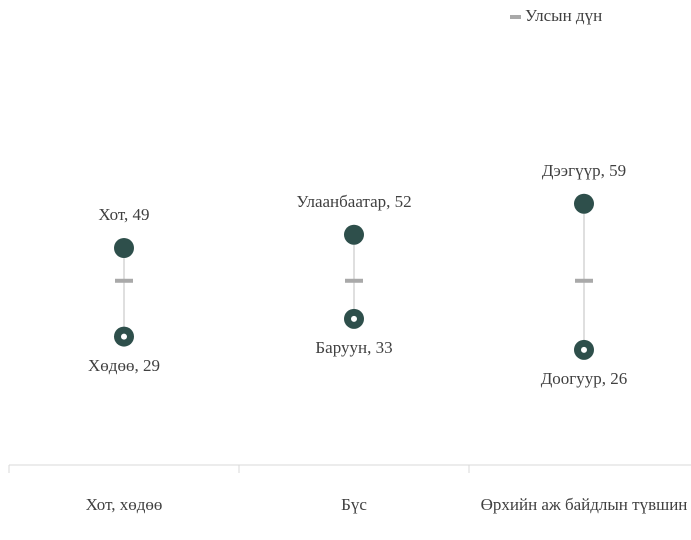 The height and width of the screenshot is (540, 691). Describe the element at coordinates (563, 15) in the screenshot. I see `legend-label: Улсын дүн` at that location.